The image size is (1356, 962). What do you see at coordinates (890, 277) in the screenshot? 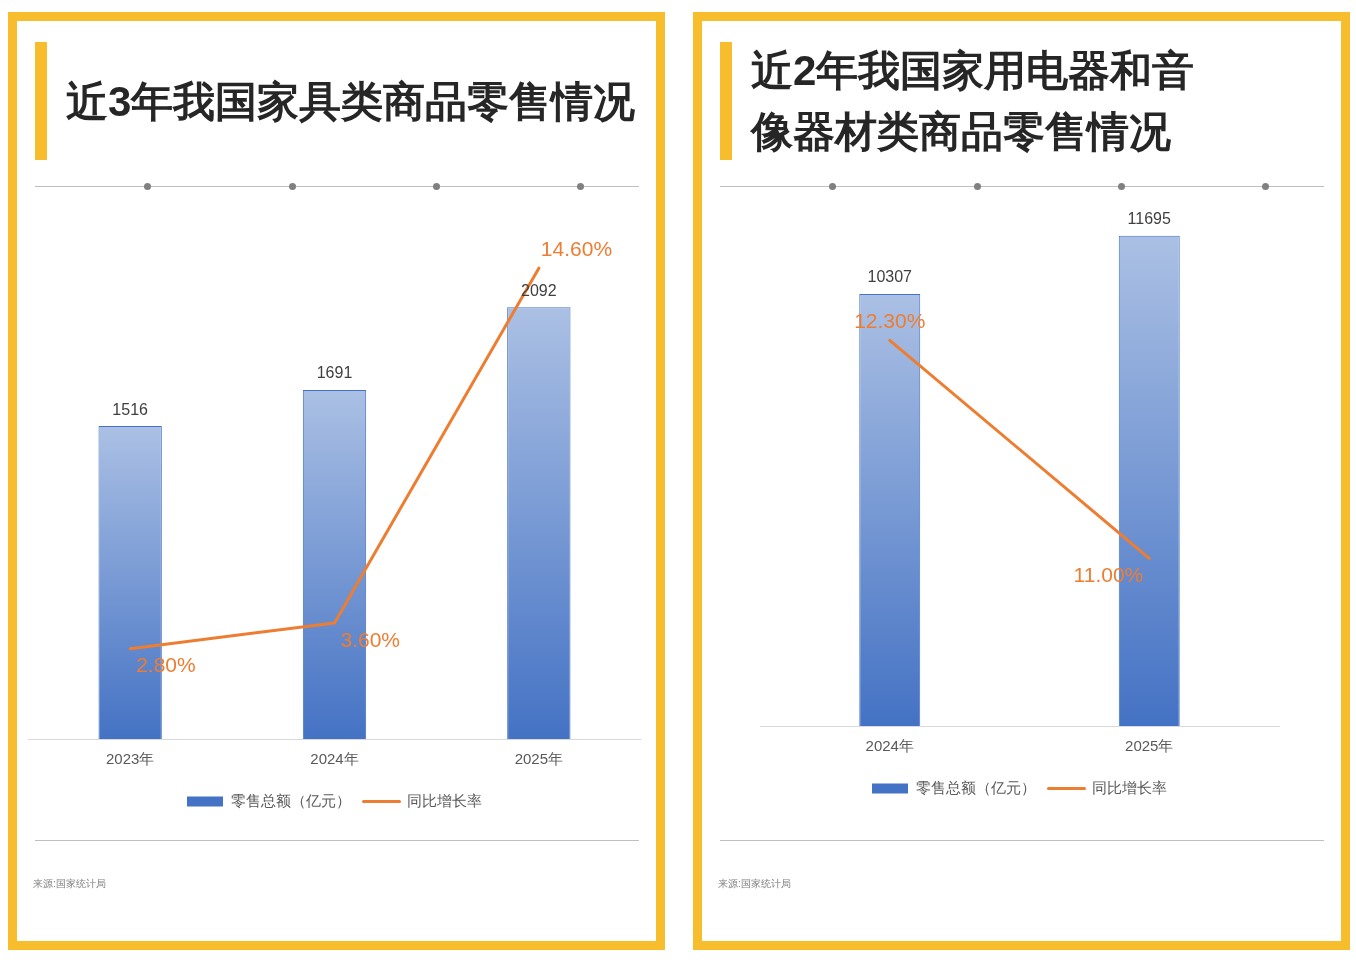
I see `data-label: 10307` at bounding box center [890, 277].